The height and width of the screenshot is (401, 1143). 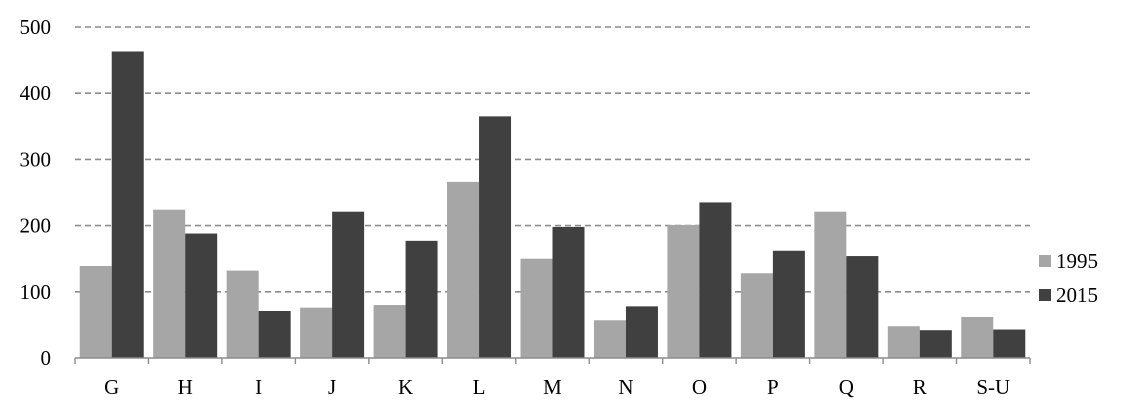 What do you see at coordinates (389, 331) in the screenshot?
I see `bar-1995-K` at bounding box center [389, 331].